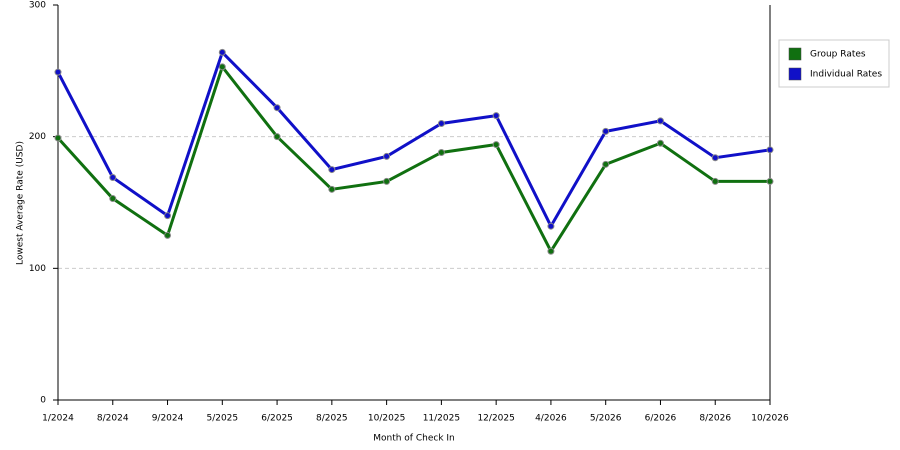 The image size is (900, 450). Describe the element at coordinates (277, 419) in the screenshot. I see `x-tick-label: 6/2025` at that location.